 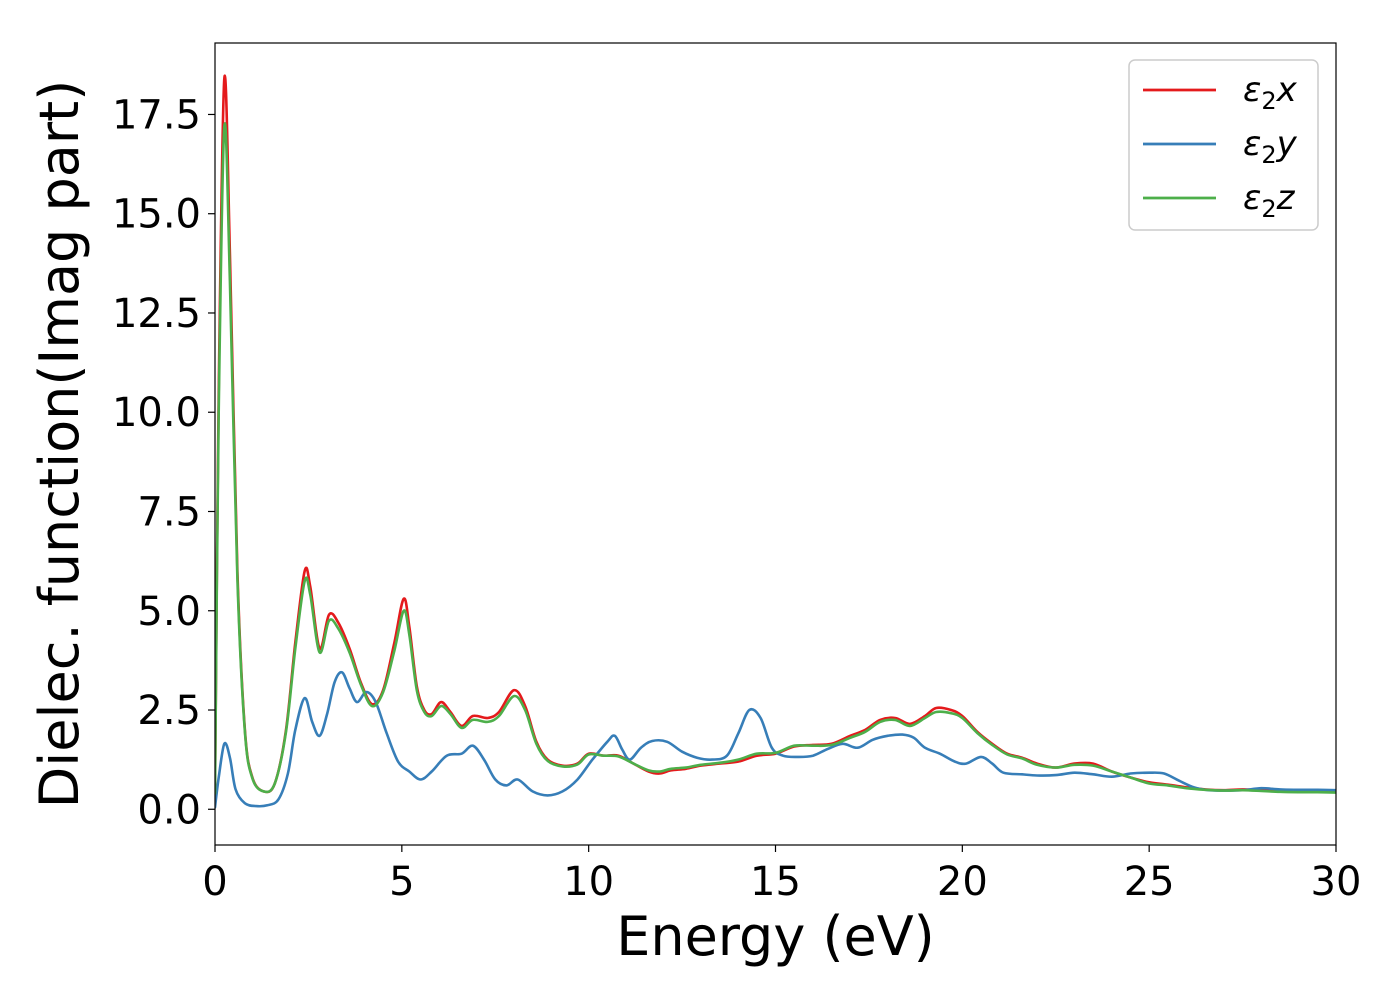 I want to click on y-tick-label: 0.0, so click(x=169, y=810).